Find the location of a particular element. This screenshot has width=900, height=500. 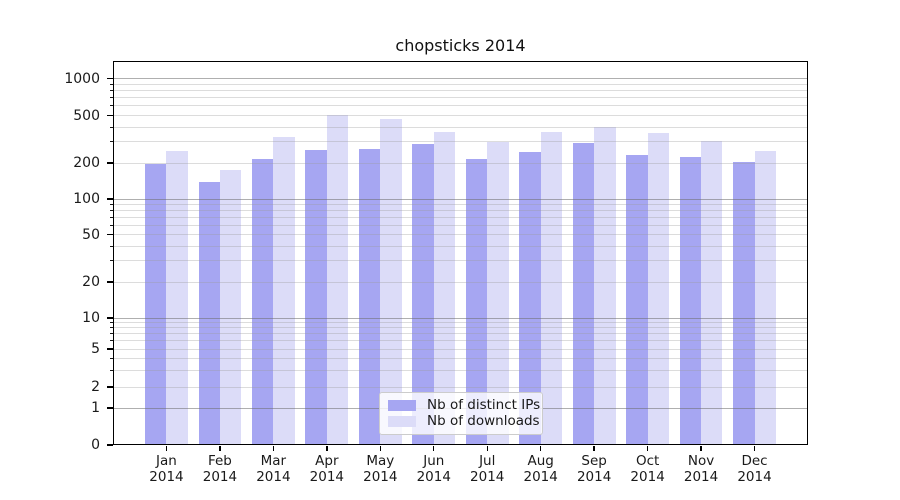

y-tick-label-1000: 1000 is located at coordinates (82, 78).